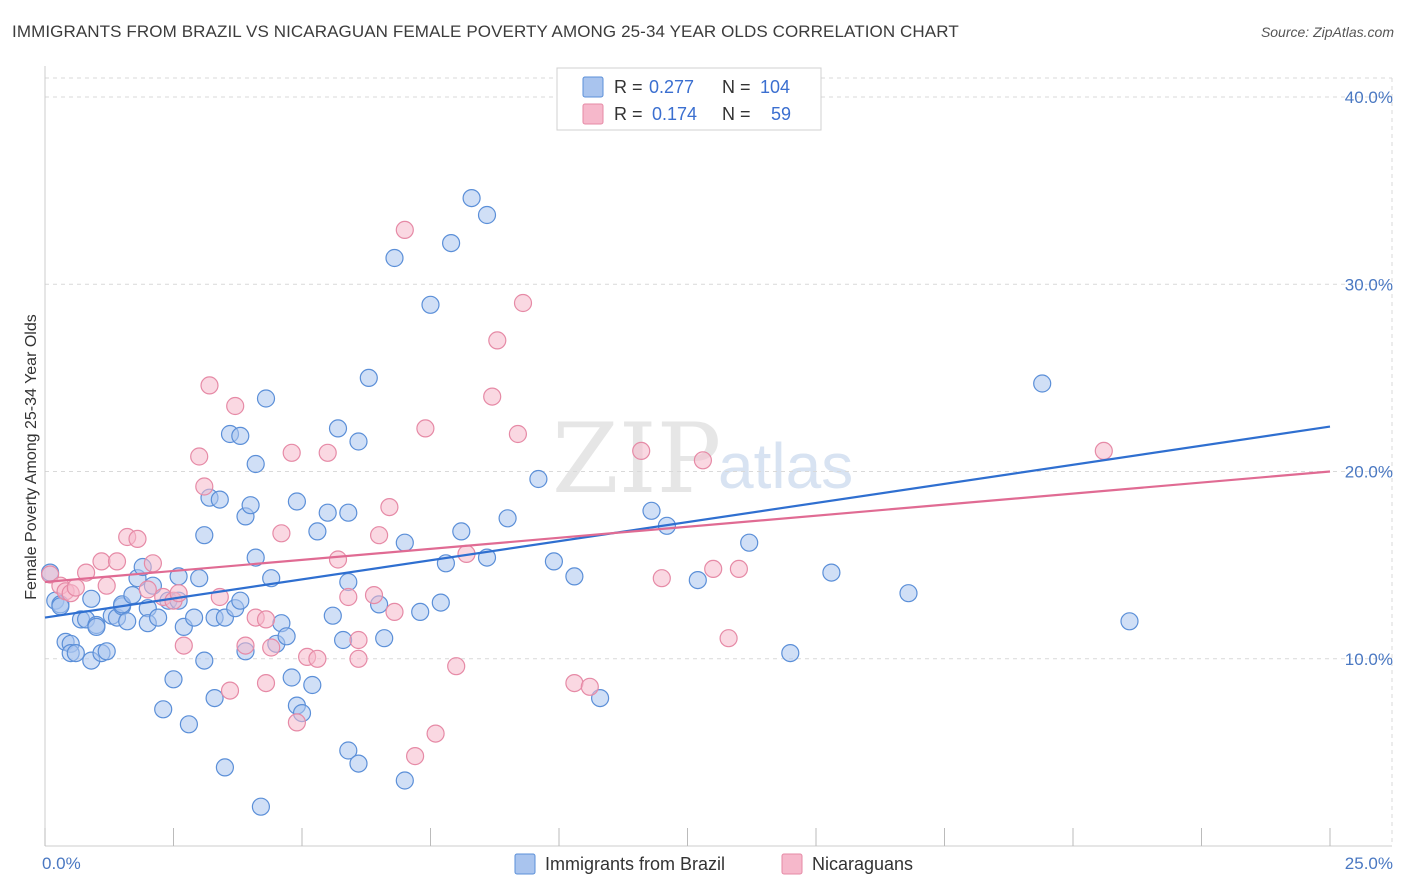 The width and height of the screenshot is (1406, 892). What do you see at coordinates (593, 87) in the screenshot?
I see `legend-swatch-blue` at bounding box center [593, 87].